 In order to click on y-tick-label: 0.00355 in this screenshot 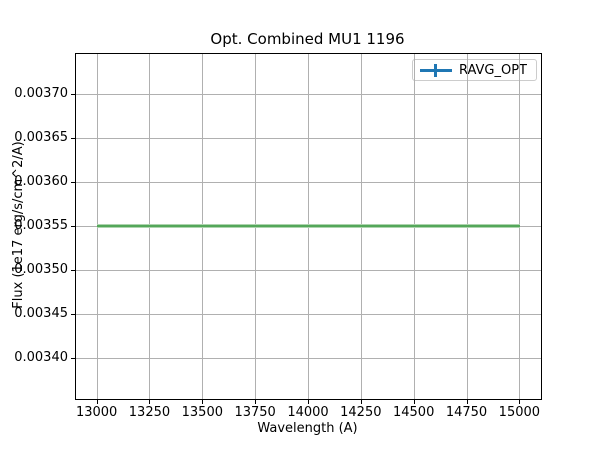, I will do `click(41, 225)`.